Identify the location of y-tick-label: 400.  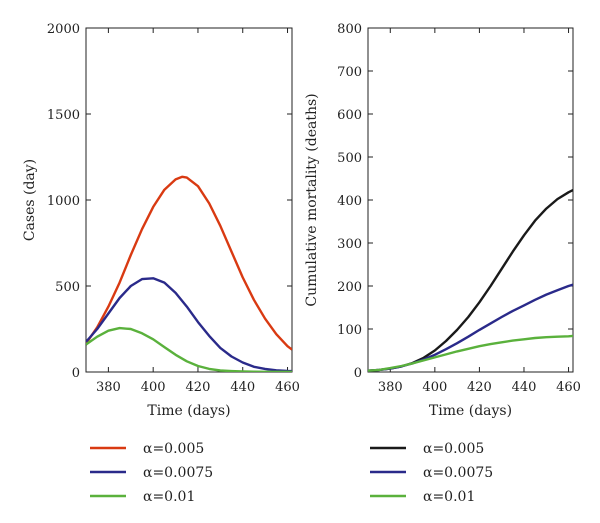
(349, 201).